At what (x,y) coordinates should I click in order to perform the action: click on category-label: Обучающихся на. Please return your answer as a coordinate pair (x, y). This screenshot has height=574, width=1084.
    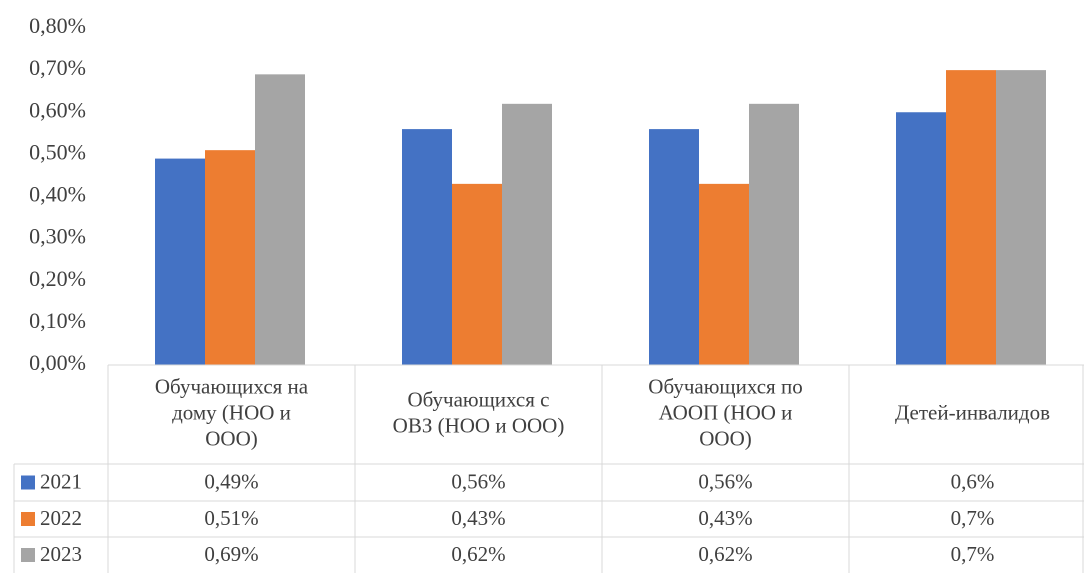
    Looking at the image, I should click on (232, 386).